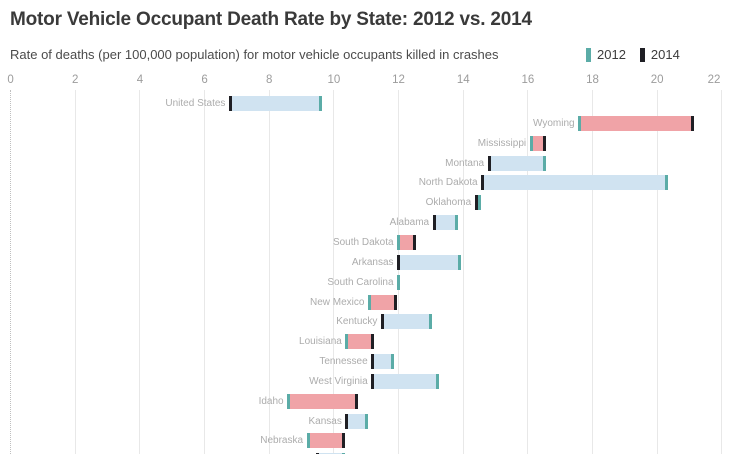 The image size is (736, 454). What do you see at coordinates (611, 54) in the screenshot?
I see `legend-label-2012: 2012` at bounding box center [611, 54].